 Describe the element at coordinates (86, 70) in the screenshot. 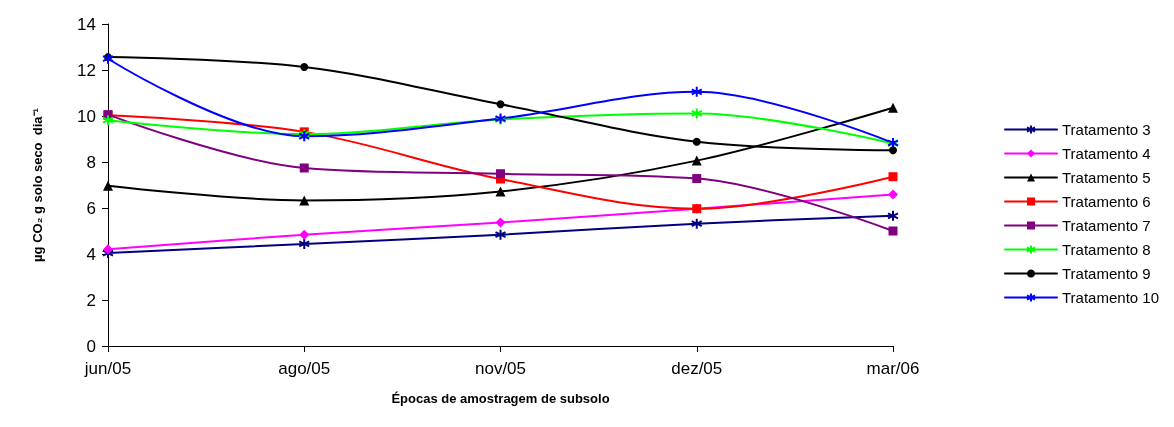

I see `y-tick-label: 12` at that location.